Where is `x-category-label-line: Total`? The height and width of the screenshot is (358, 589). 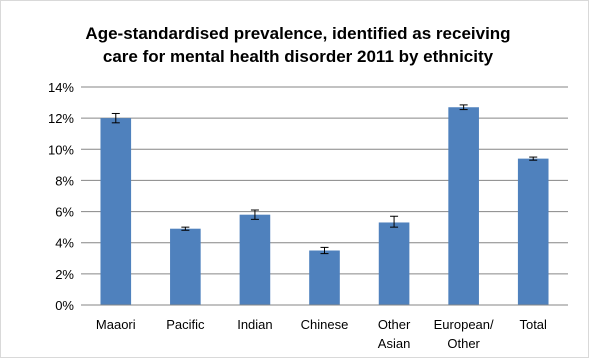 x-category-label-line: Total is located at coordinates (533, 324).